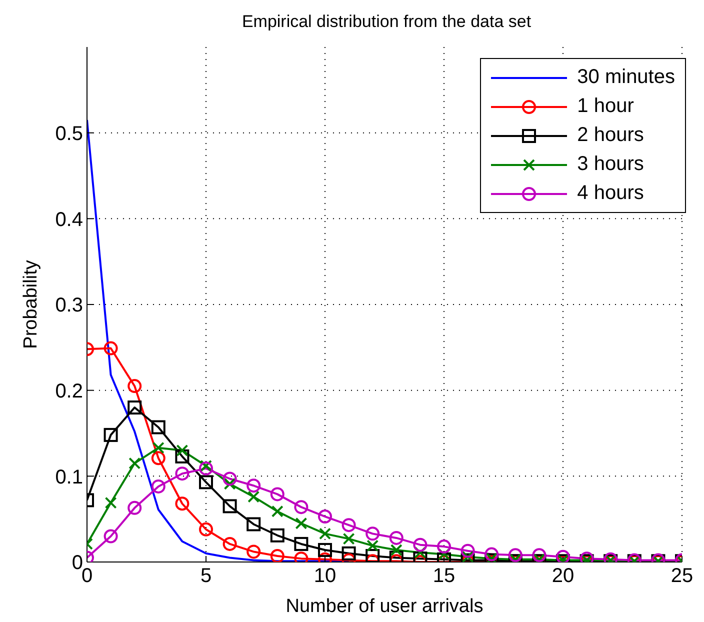 This screenshot has width=704, height=622. Describe the element at coordinates (610, 135) in the screenshot. I see `legend-label: 2 hours` at that location.